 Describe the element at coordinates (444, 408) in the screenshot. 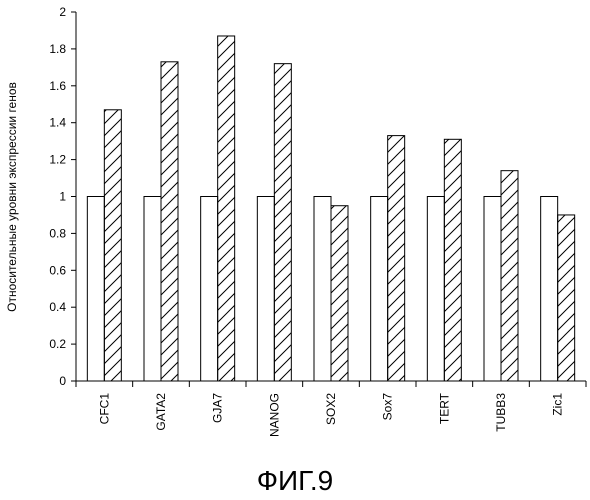

I see `x-tick-label: TERT` at that location.